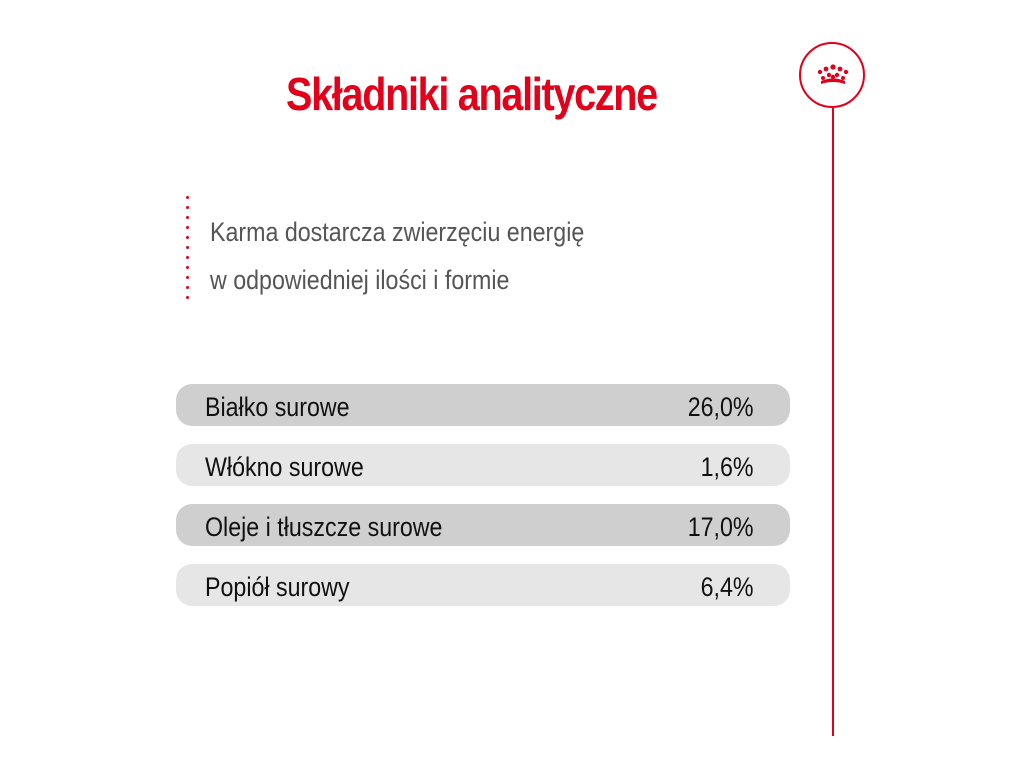 The width and height of the screenshot is (1024, 768). Describe the element at coordinates (721, 407) in the screenshot. I see `list-item-value: 26,0%` at that location.